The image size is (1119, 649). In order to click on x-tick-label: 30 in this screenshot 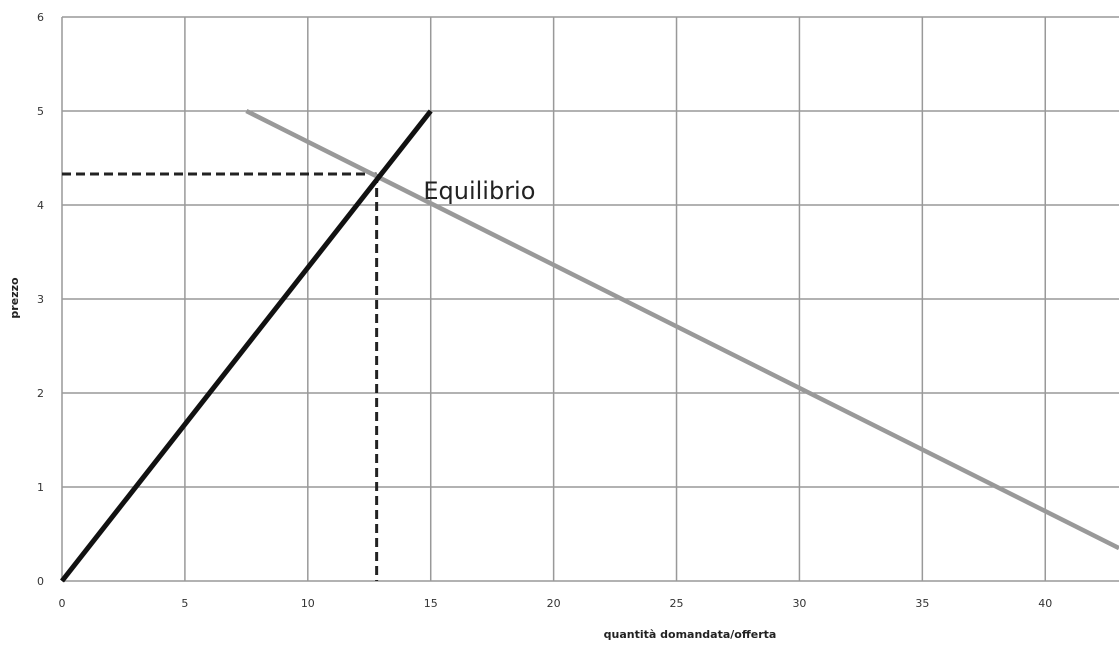, I will do `click(799, 603)`.